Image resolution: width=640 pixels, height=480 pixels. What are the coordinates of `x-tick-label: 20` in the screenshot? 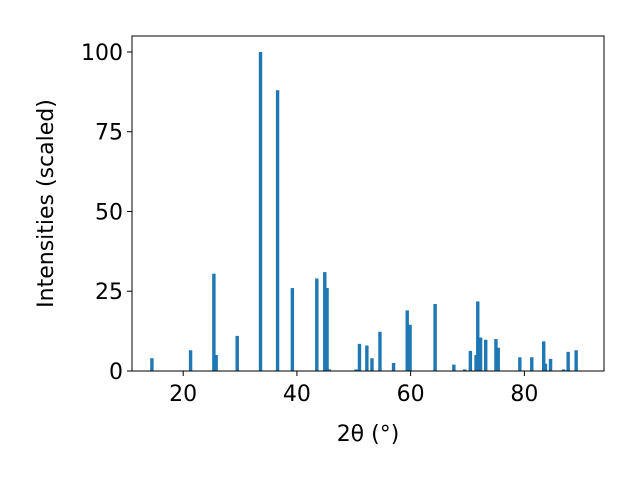 It's located at (183, 394).